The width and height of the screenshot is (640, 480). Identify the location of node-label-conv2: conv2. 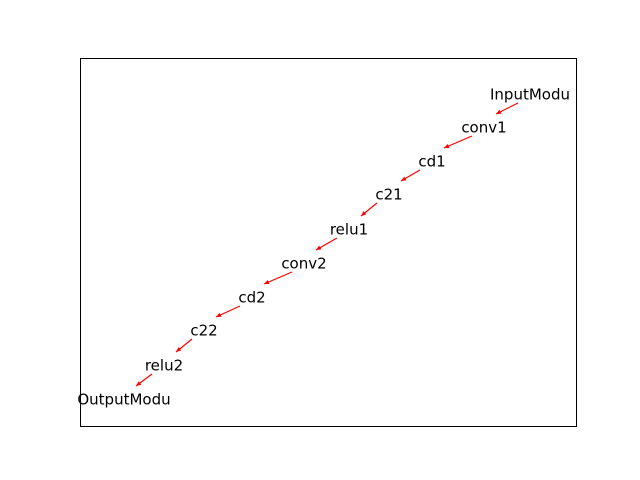
(303, 264).